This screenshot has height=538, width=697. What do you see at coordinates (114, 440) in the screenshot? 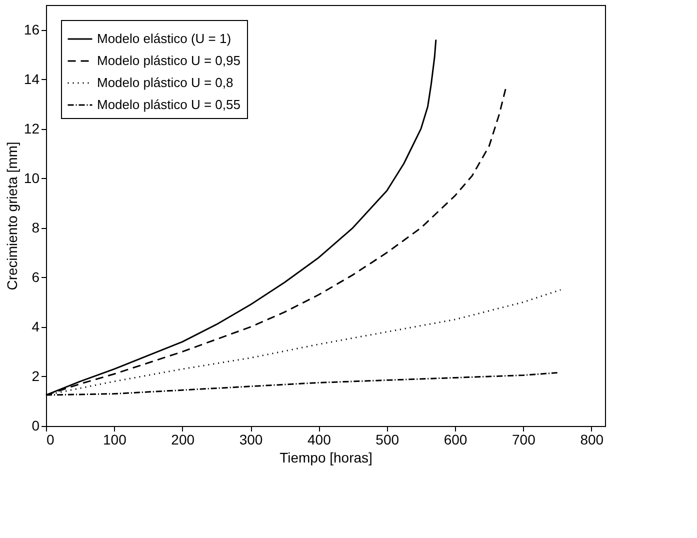
I see `x-tick-label: 100` at bounding box center [114, 440].